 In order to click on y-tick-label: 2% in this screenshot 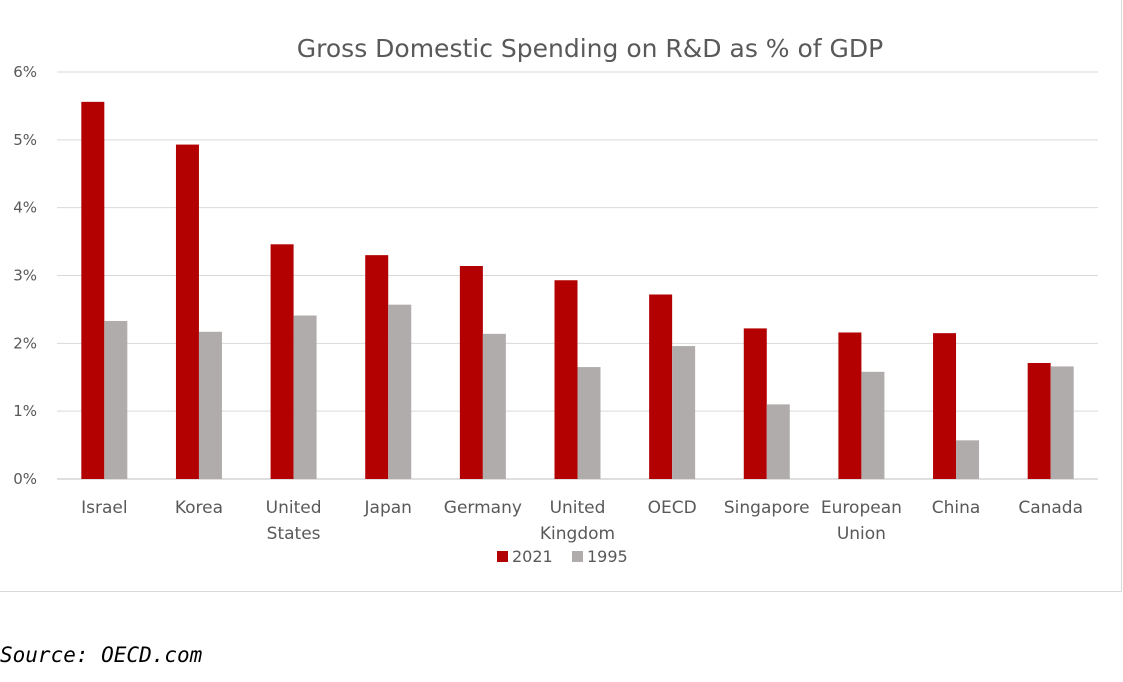, I will do `click(25, 343)`.